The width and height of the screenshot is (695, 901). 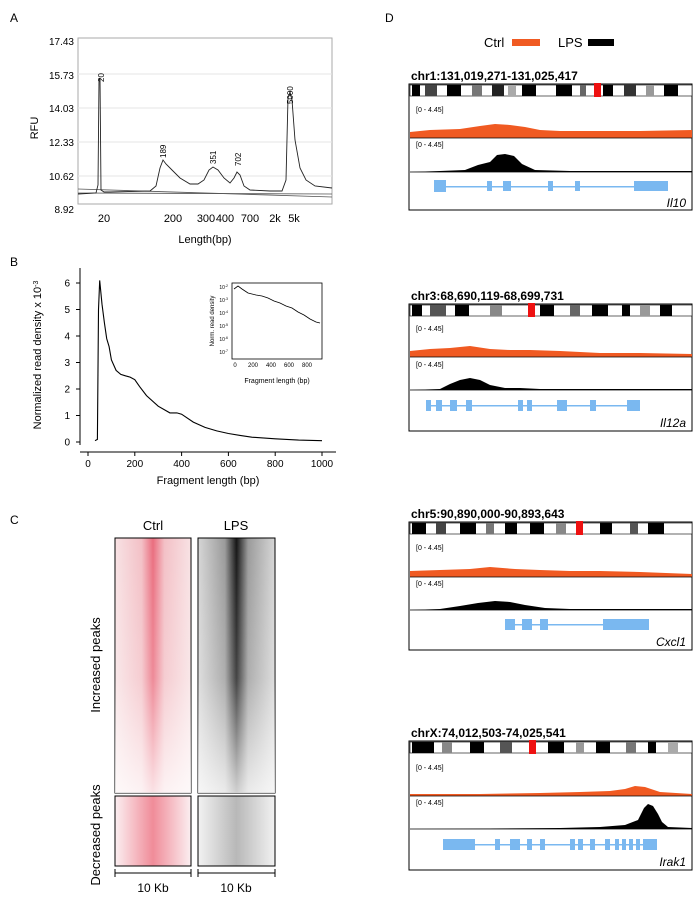 I want to click on a-peak-label-3: 702, so click(x=238, y=159).